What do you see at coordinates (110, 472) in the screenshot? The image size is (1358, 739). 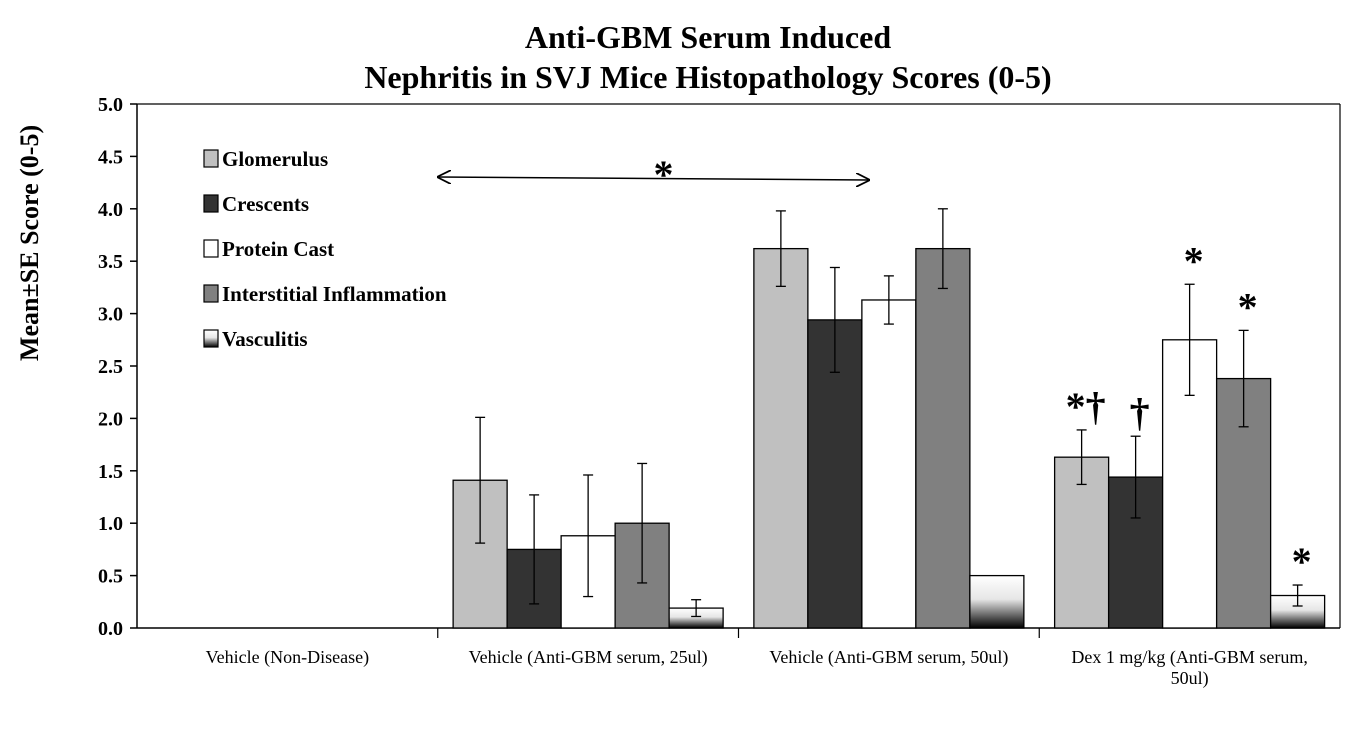 I see `y-tick-label: 1.5` at bounding box center [110, 472].